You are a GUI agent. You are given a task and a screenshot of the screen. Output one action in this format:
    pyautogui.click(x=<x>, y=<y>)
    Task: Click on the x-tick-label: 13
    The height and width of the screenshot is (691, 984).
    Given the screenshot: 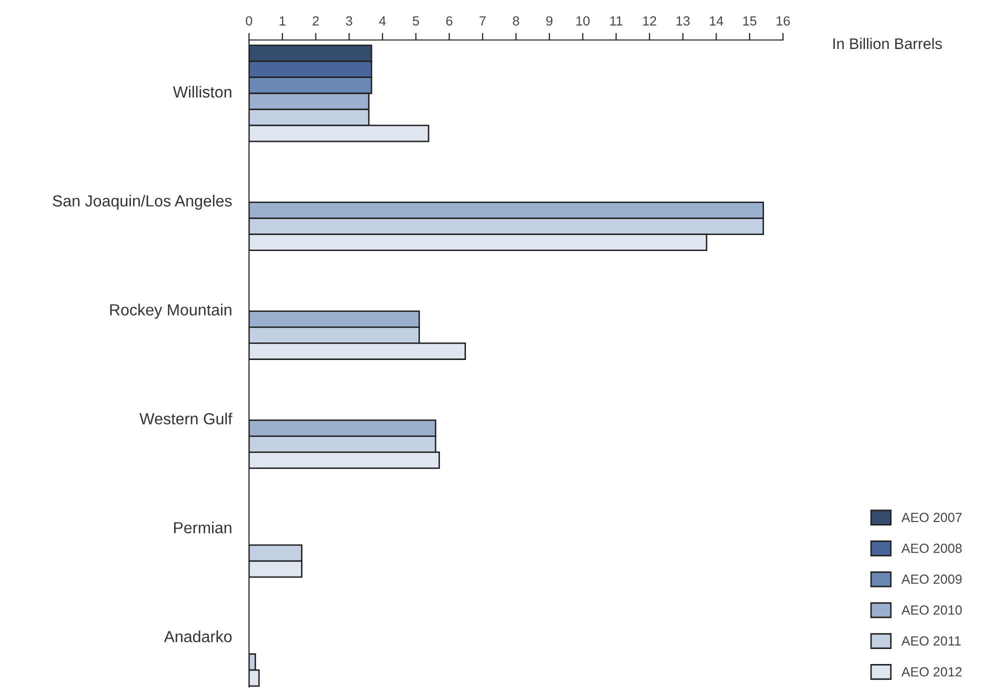 What is the action you would take?
    pyautogui.click(x=683, y=21)
    